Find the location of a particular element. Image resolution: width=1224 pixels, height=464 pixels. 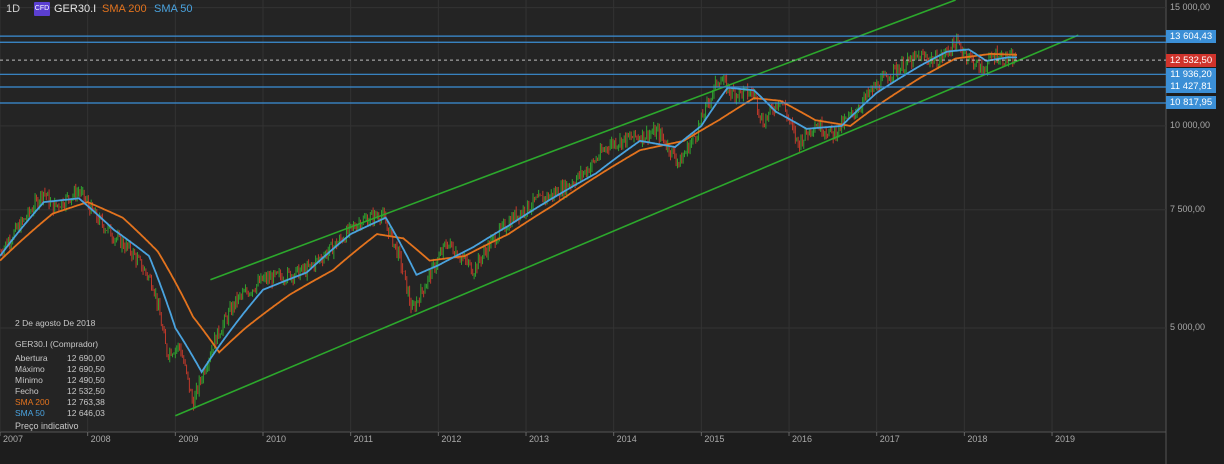

sma200-legend: SMA 200 is located at coordinates (124, 9).